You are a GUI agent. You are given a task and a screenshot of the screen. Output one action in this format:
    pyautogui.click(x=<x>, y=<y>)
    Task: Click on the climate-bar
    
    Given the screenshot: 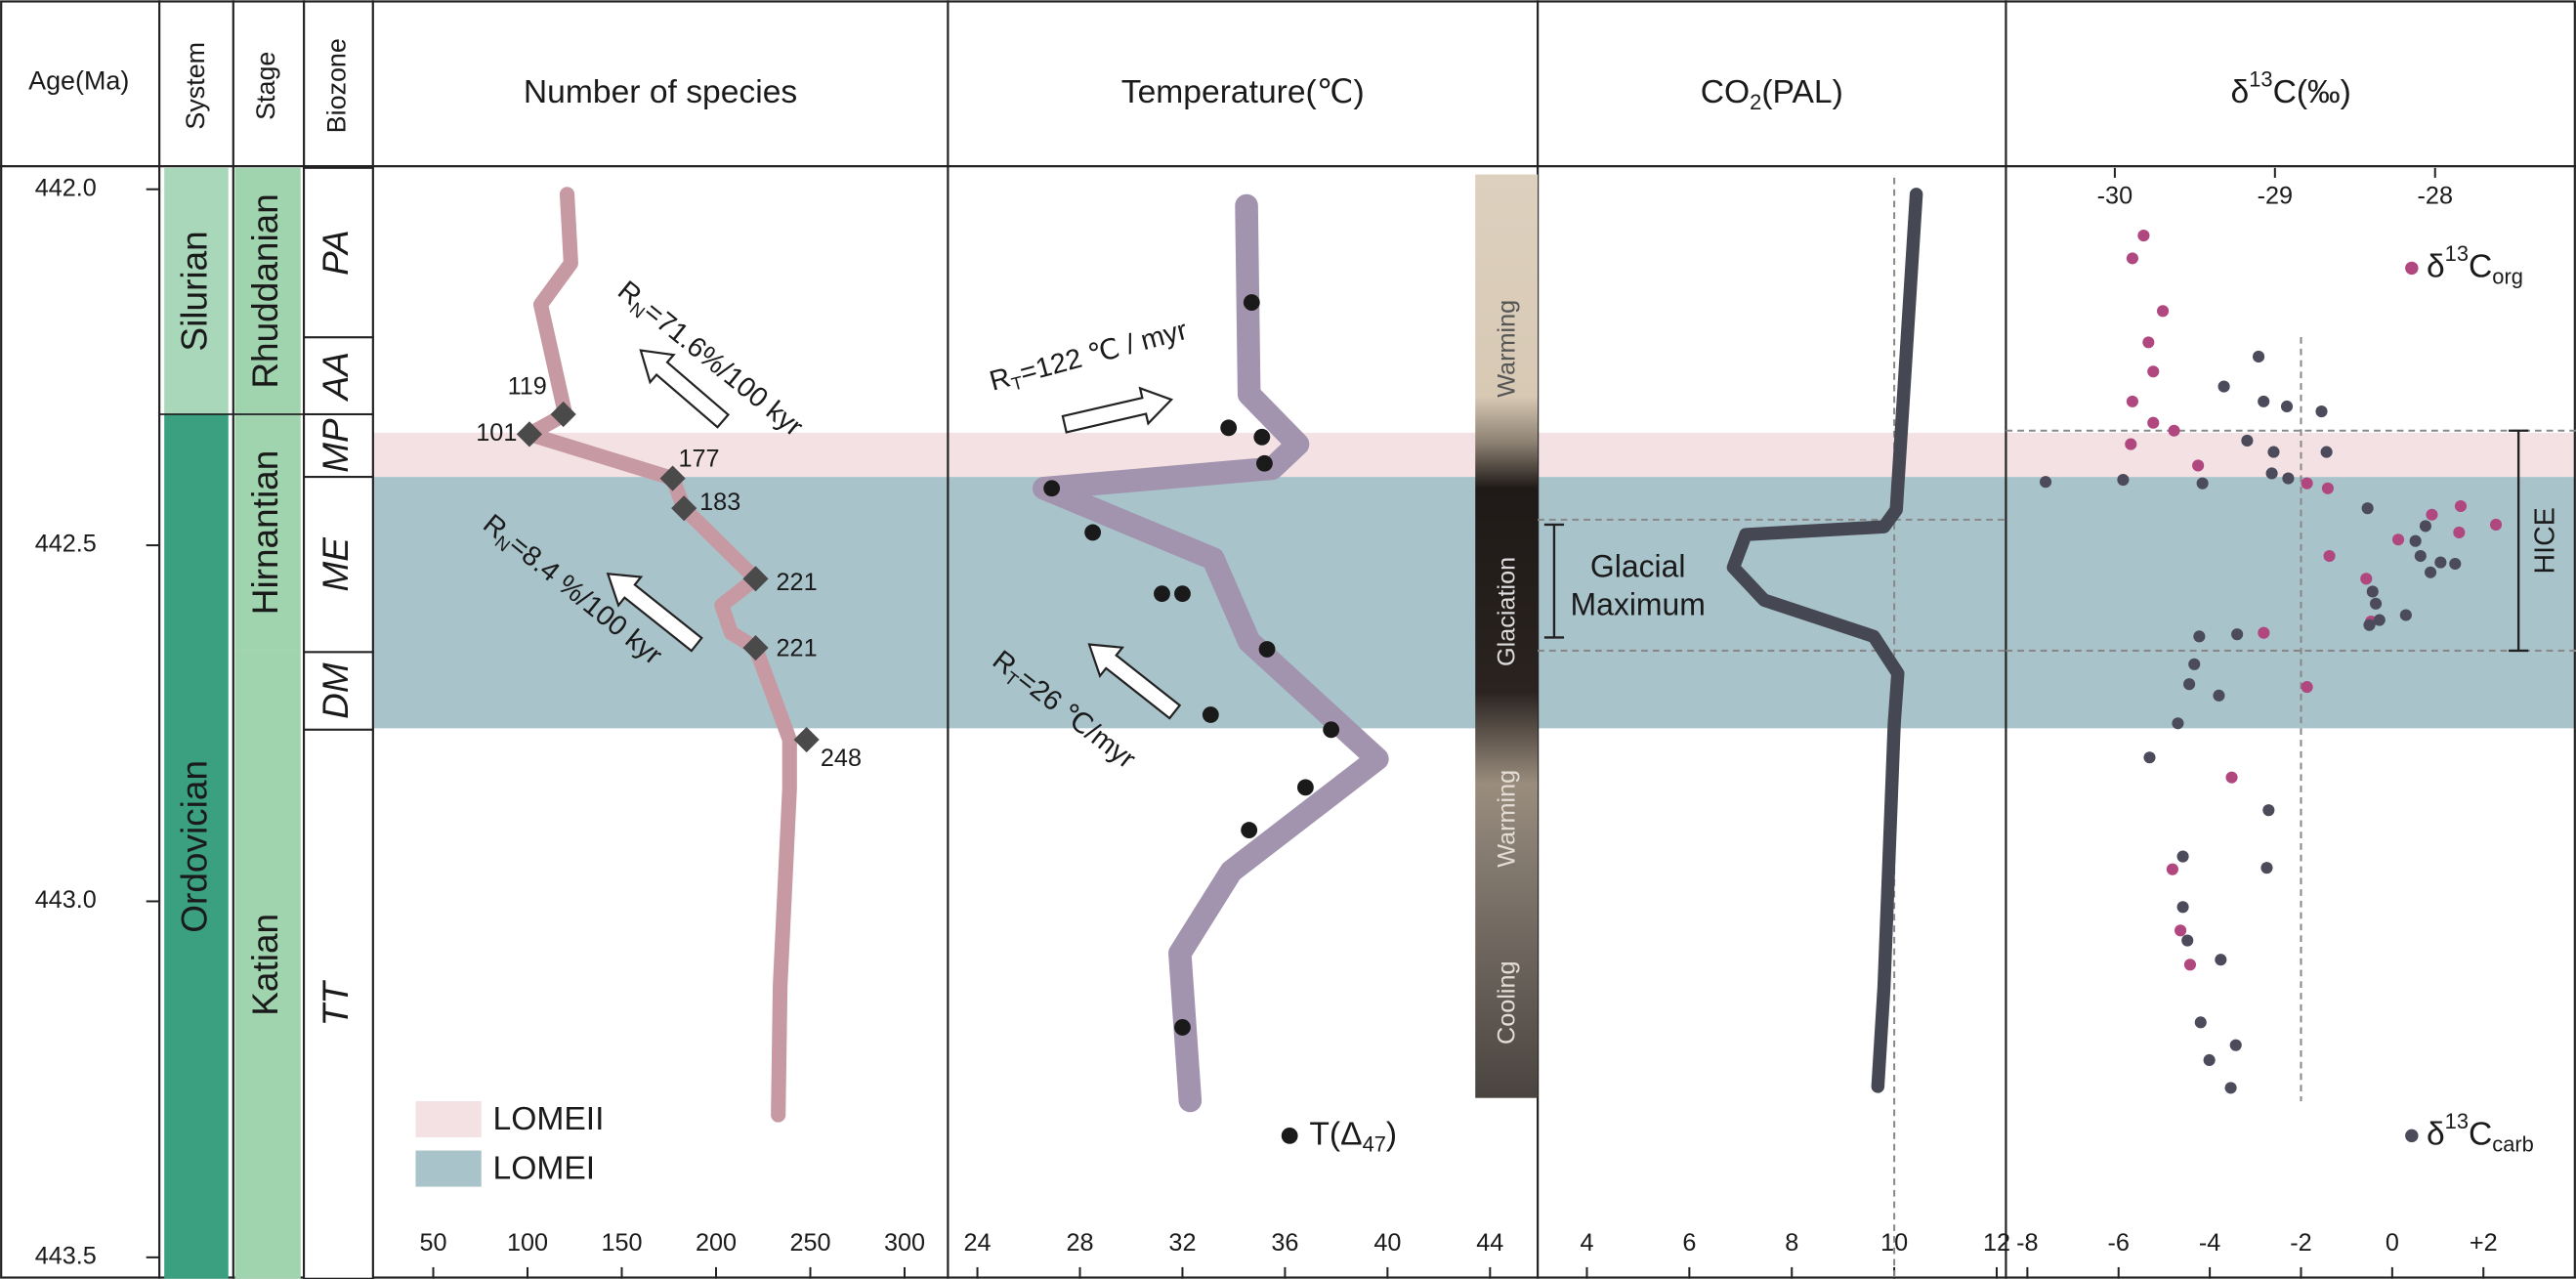 What is the action you would take?
    pyautogui.click(x=1507, y=636)
    